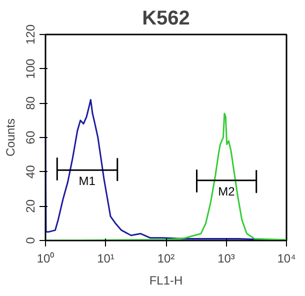 This screenshot has width=305, height=296. I want to click on y-tick-label: 80, so click(31, 103).